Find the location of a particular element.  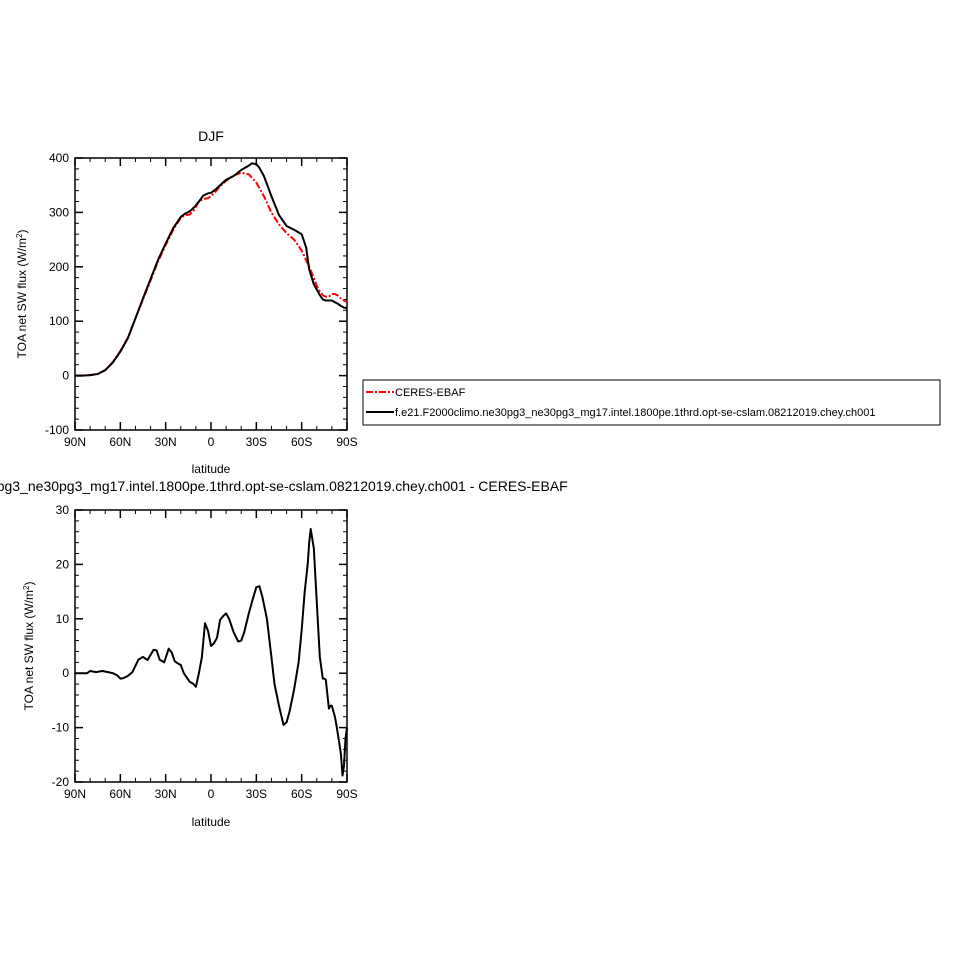

bottom-x-tick-label: 60S is located at coordinates (301, 794).